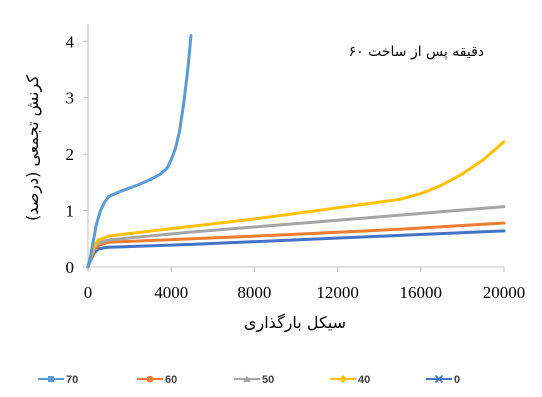 The width and height of the screenshot is (542, 397). Describe the element at coordinates (70, 154) in the screenshot. I see `y-tick-label: 2` at that location.